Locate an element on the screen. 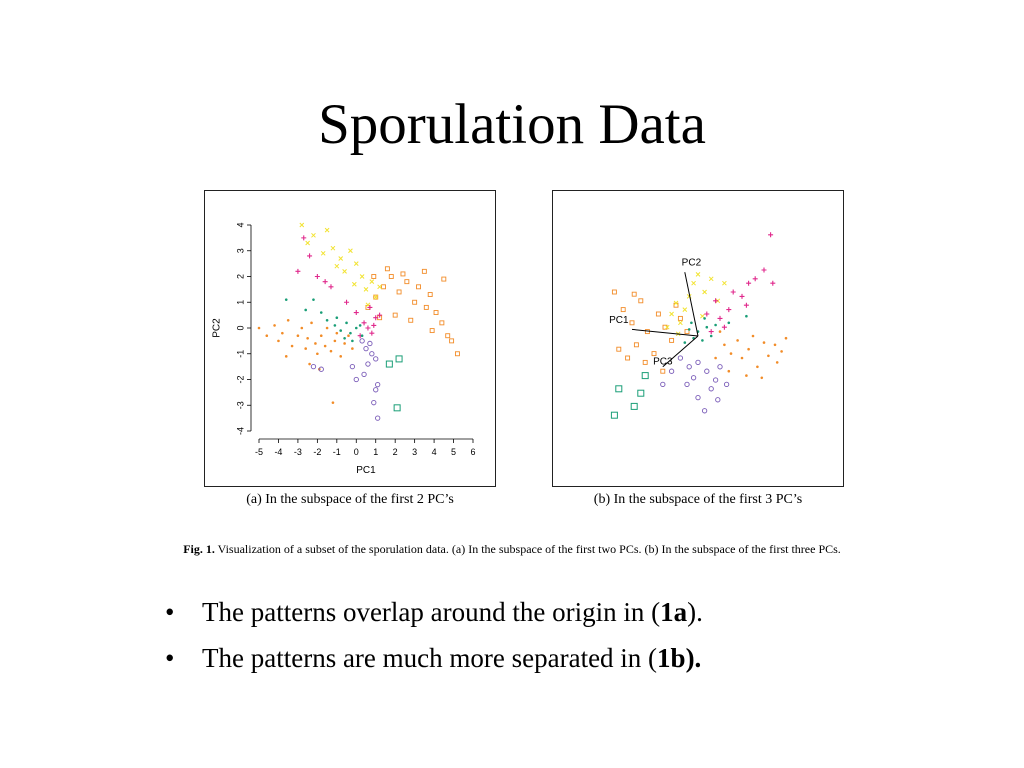 Image resolution: width=1024 pixels, height=768 pixels. y-tick-label: 3 is located at coordinates (240, 250).